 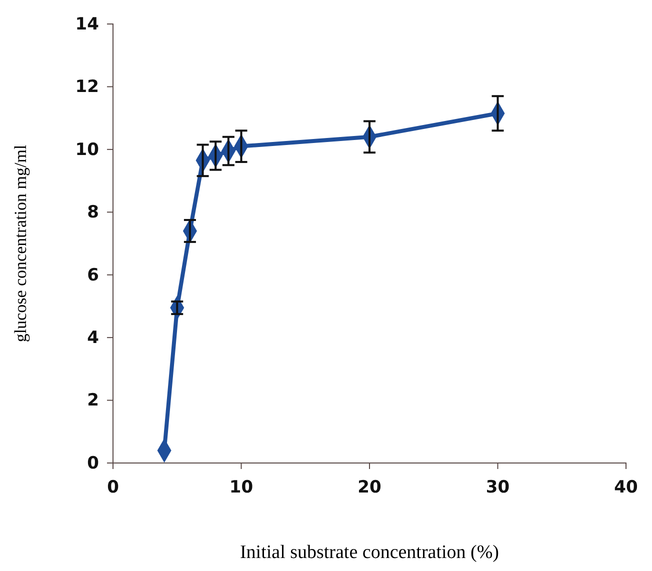 What do you see at coordinates (93, 212) in the screenshot?
I see `y-tick-label: 8` at bounding box center [93, 212].